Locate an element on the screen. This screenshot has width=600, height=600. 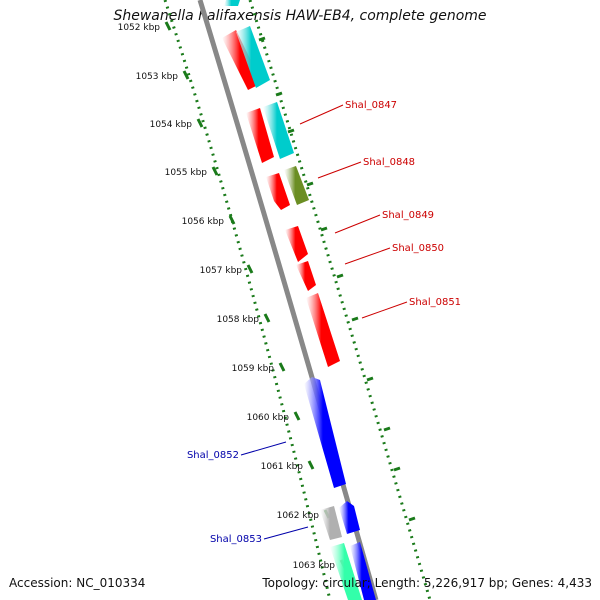
gene-olive is located at coordinates (296, 185).